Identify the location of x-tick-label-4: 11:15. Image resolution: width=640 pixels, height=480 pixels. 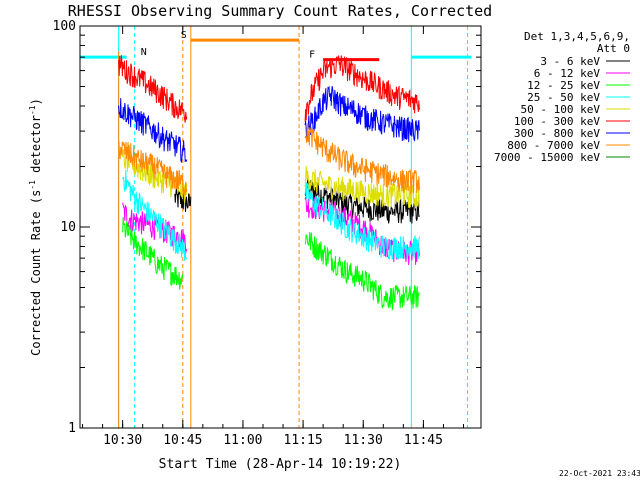
(303, 440).